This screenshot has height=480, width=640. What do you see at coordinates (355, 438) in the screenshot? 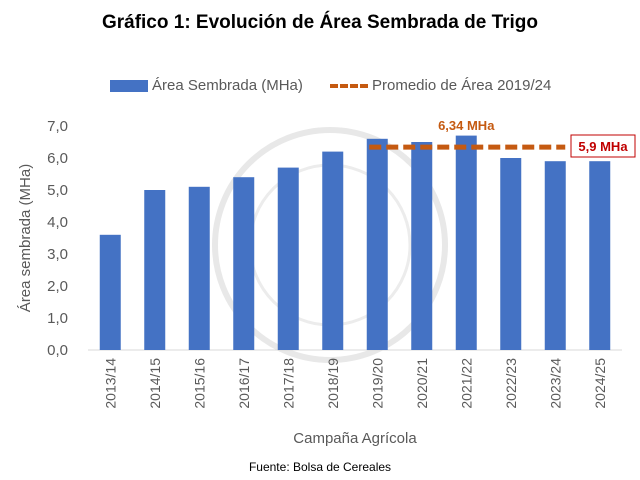
I see `x-axis-title: Campaña Agrícola` at bounding box center [355, 438].